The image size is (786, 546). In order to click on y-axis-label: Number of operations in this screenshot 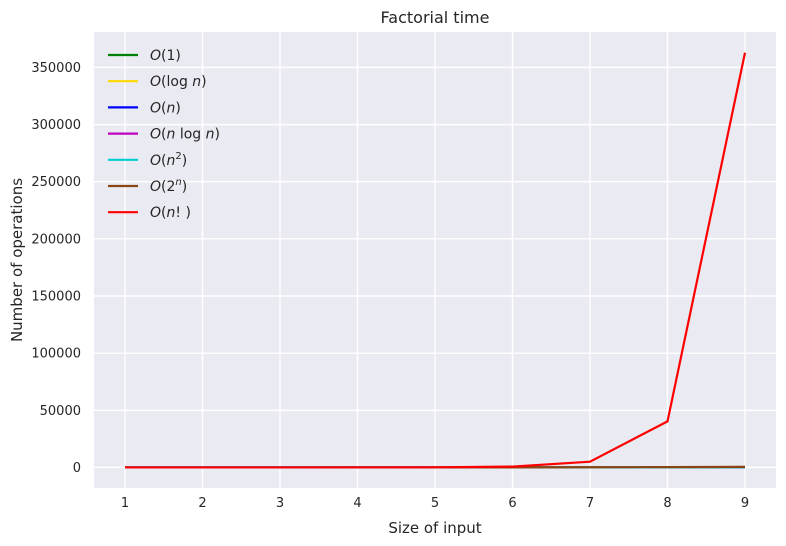, I will do `click(17, 260)`.